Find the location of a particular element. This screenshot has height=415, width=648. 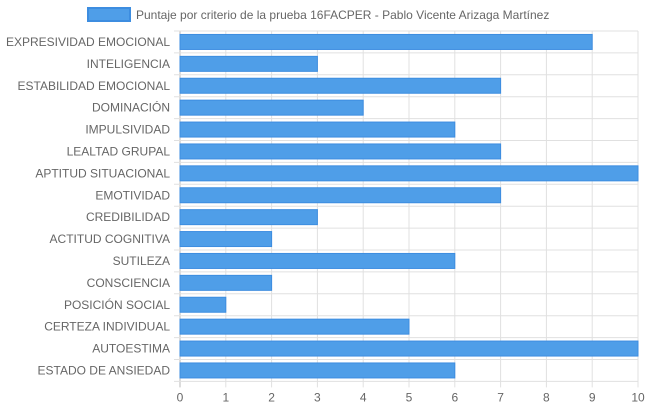

category-label: ESTABILIDAD EMOCIONAL is located at coordinates (94, 86).